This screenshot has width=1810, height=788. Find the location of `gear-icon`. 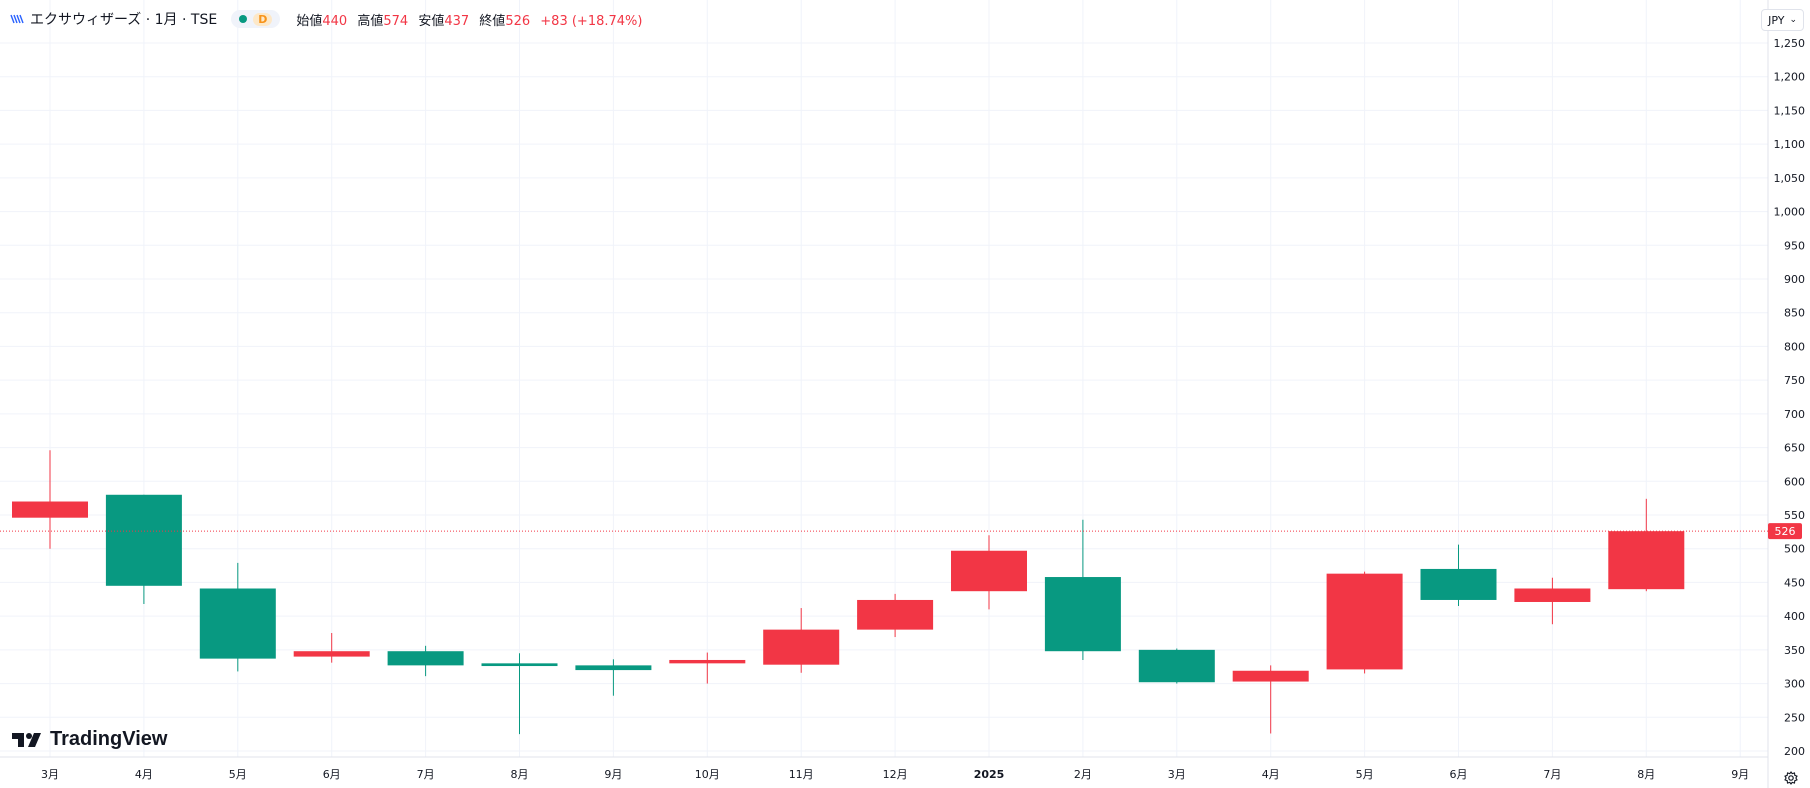

gear-icon is located at coordinates (1791, 778).